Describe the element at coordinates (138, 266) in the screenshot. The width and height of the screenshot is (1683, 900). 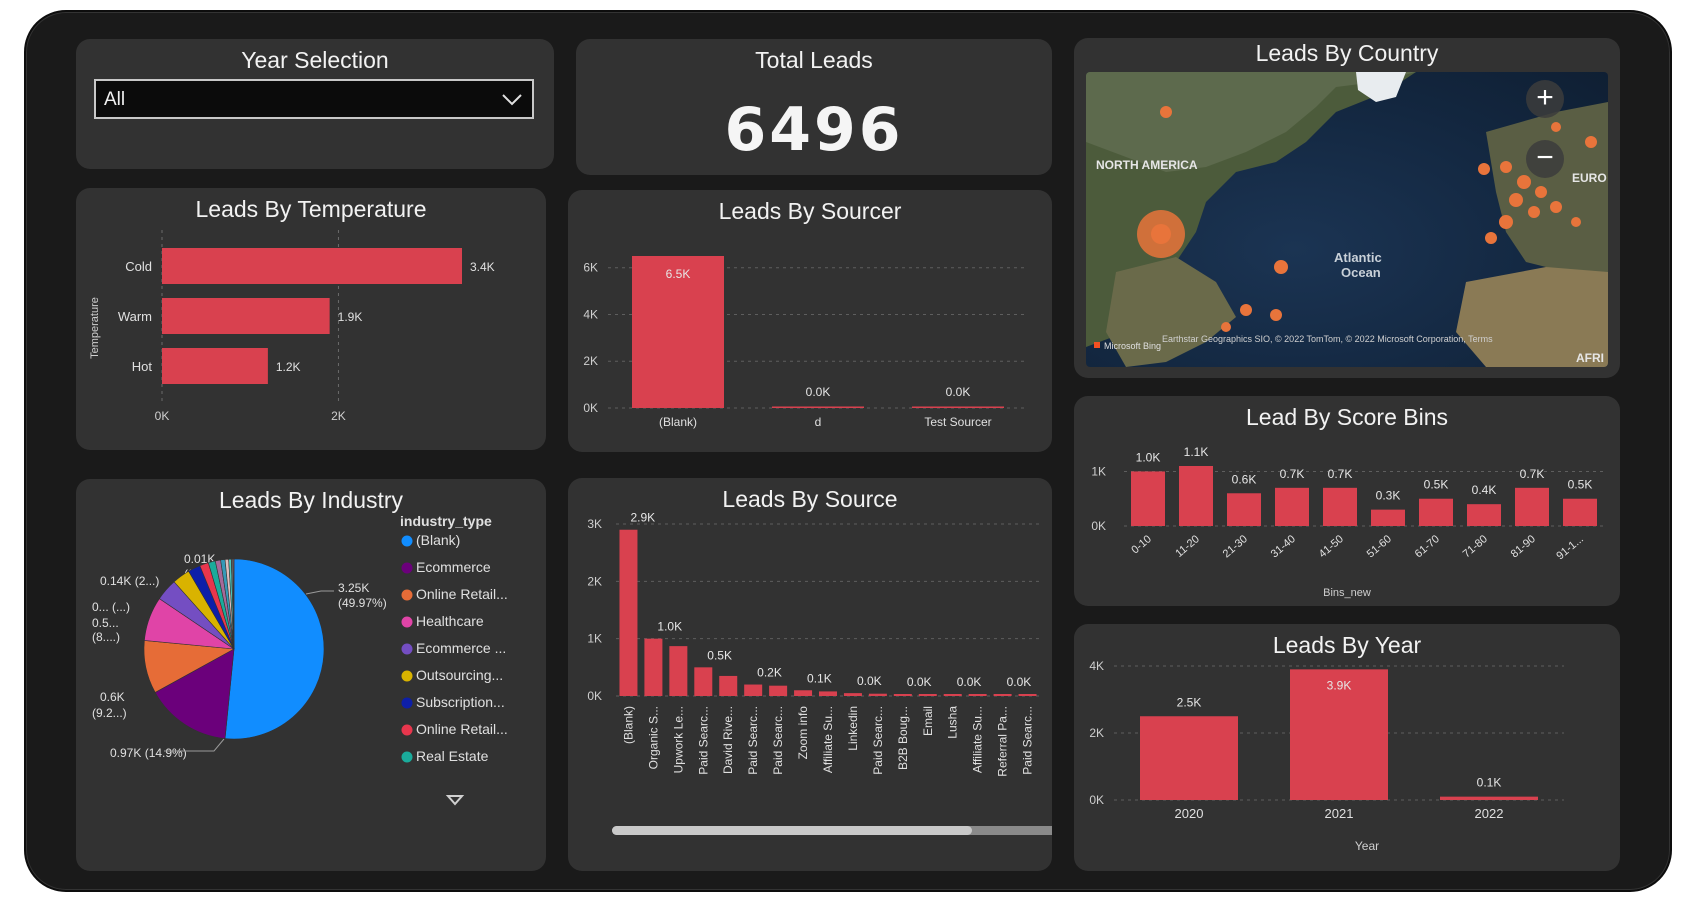
I see `temperature-category-label: Cold` at that location.